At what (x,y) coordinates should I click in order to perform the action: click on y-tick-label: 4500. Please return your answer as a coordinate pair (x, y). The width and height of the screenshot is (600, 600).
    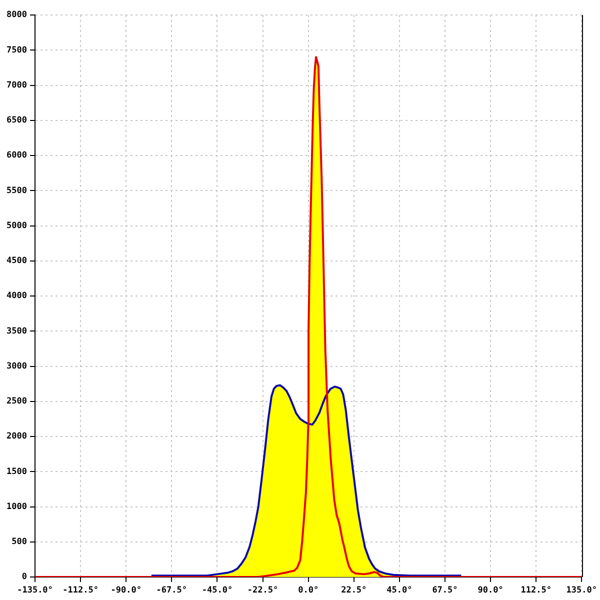
    Looking at the image, I should click on (16, 261).